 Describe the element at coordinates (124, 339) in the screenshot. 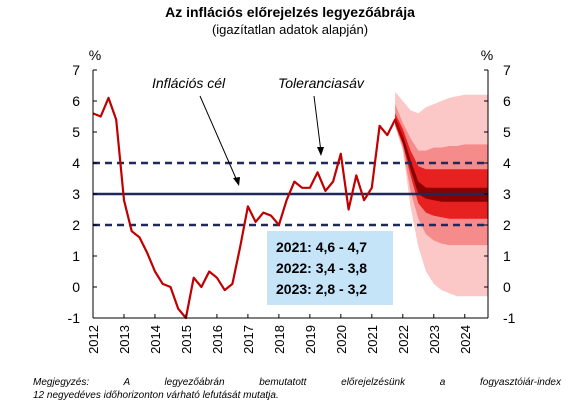

I see `x-tick-label: 2013` at that location.